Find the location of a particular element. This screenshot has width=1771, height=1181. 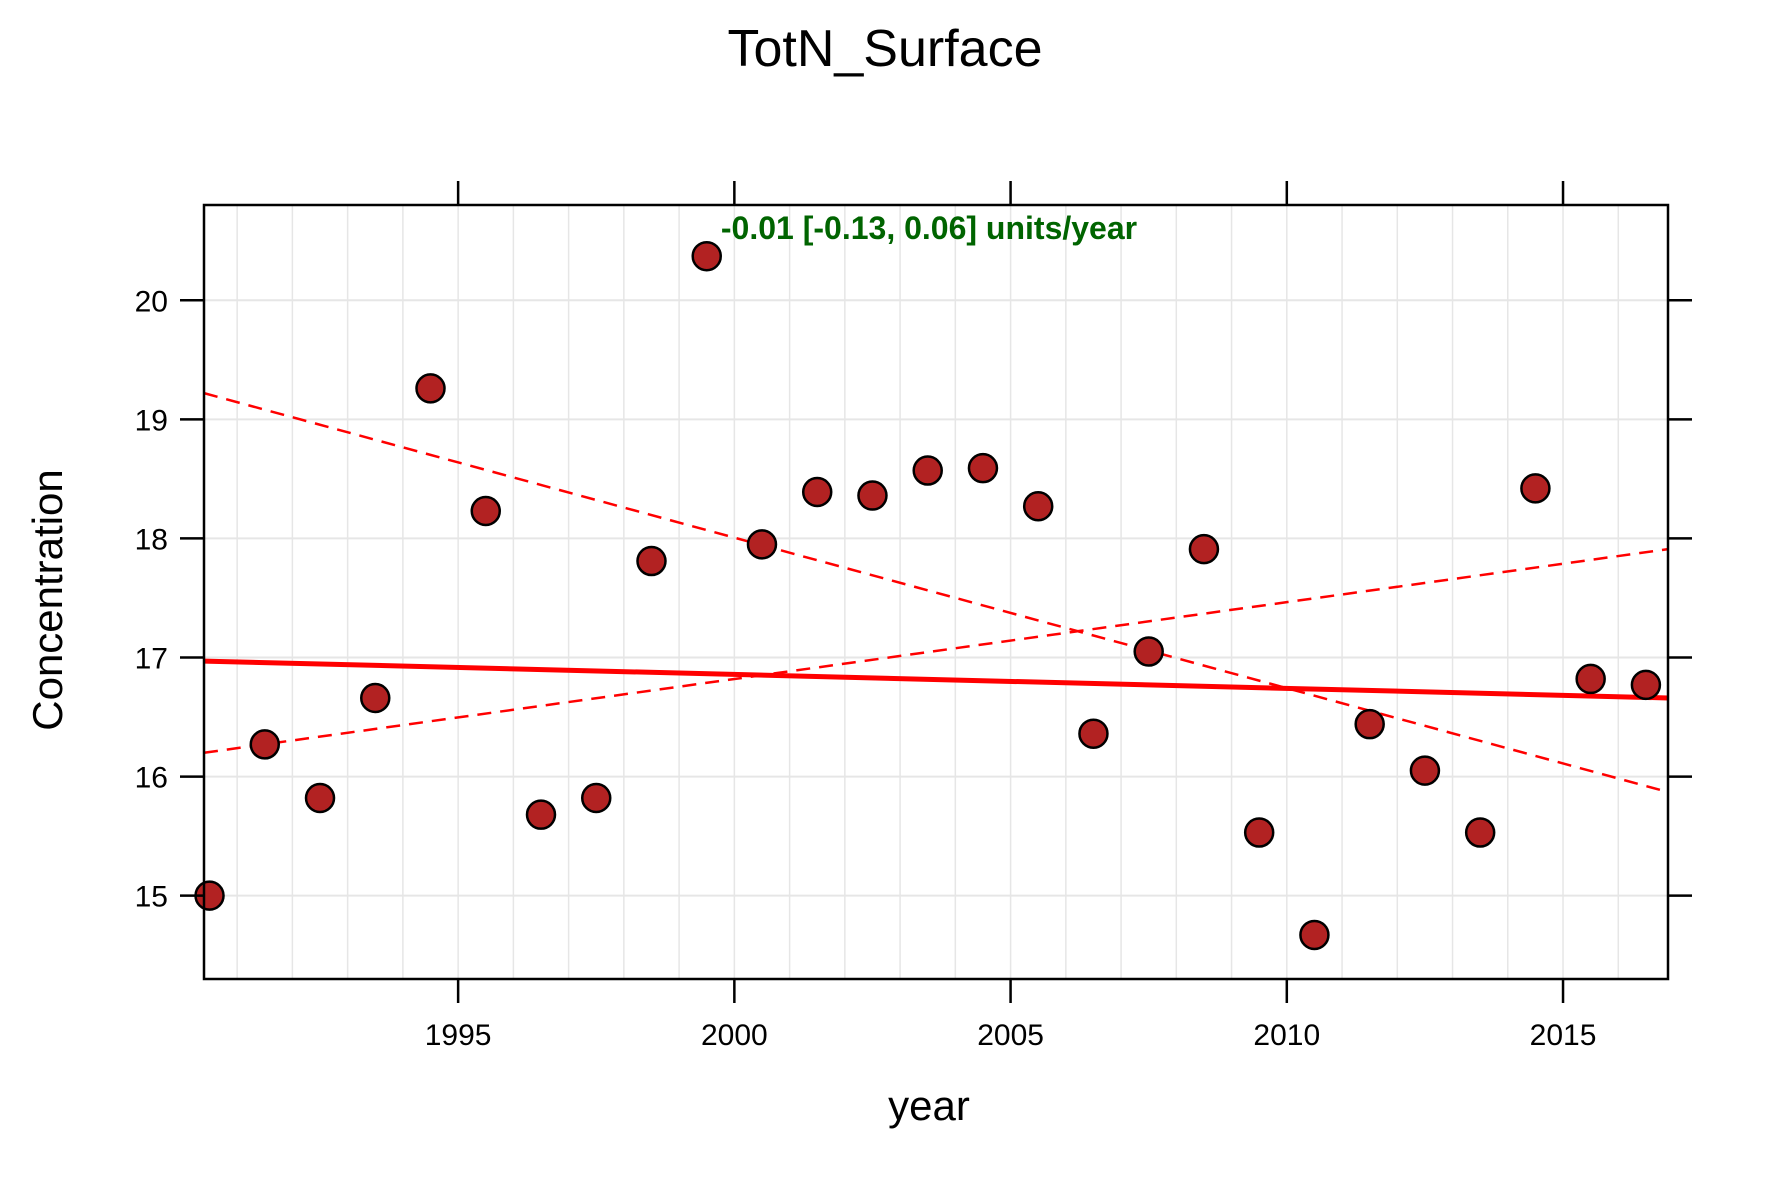

x-tick-label: 1995 is located at coordinates (458, 1035).